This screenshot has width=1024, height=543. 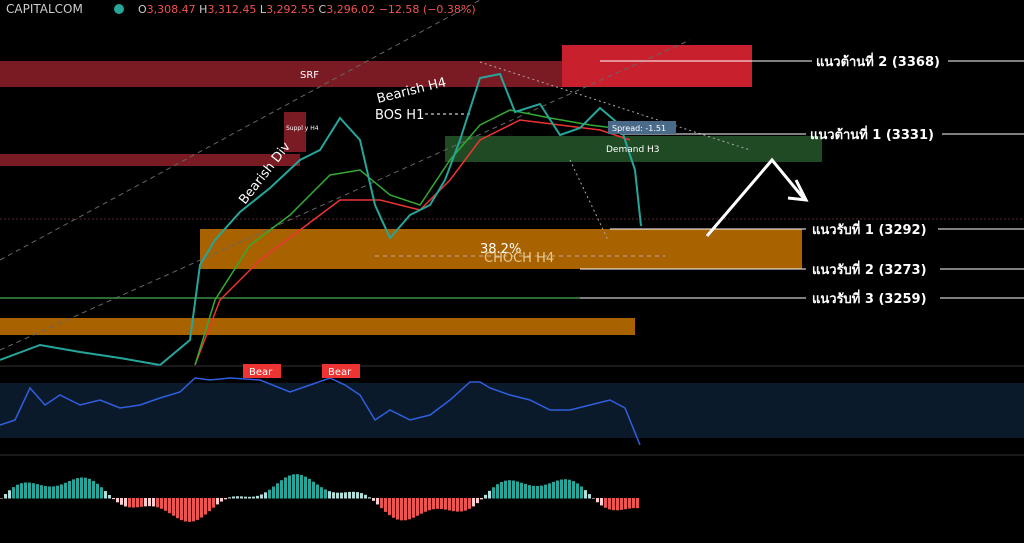 What do you see at coordinates (119, 9) in the screenshot?
I see `status-dot` at bounding box center [119, 9].